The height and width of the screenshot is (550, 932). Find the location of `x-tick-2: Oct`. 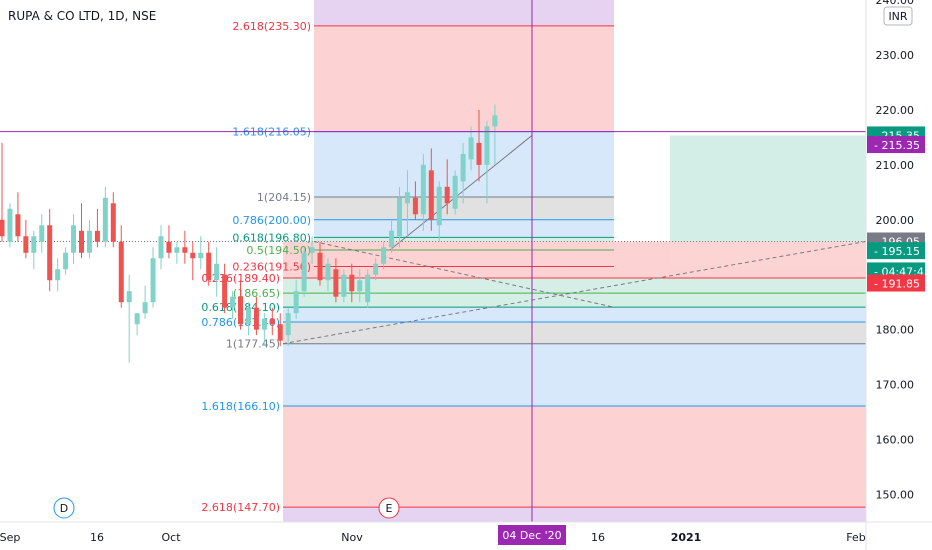

x-tick-2: Oct is located at coordinates (171, 537).